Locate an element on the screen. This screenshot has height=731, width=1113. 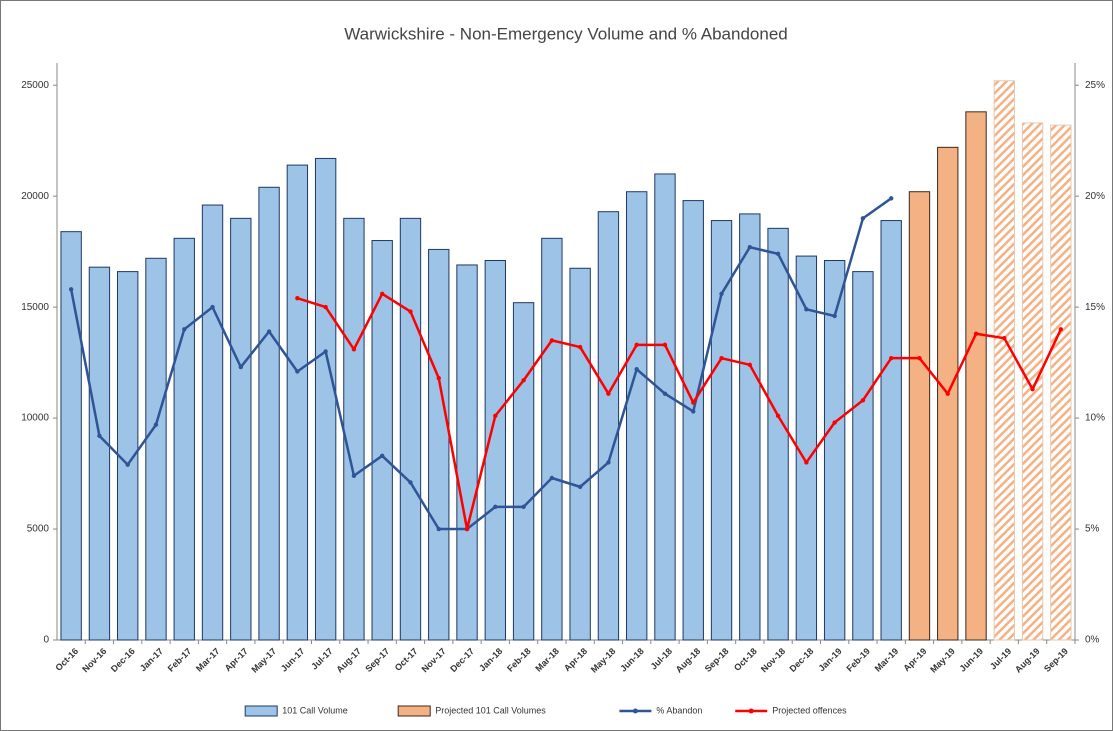
y-tick-label: 0 is located at coordinates (46, 640).